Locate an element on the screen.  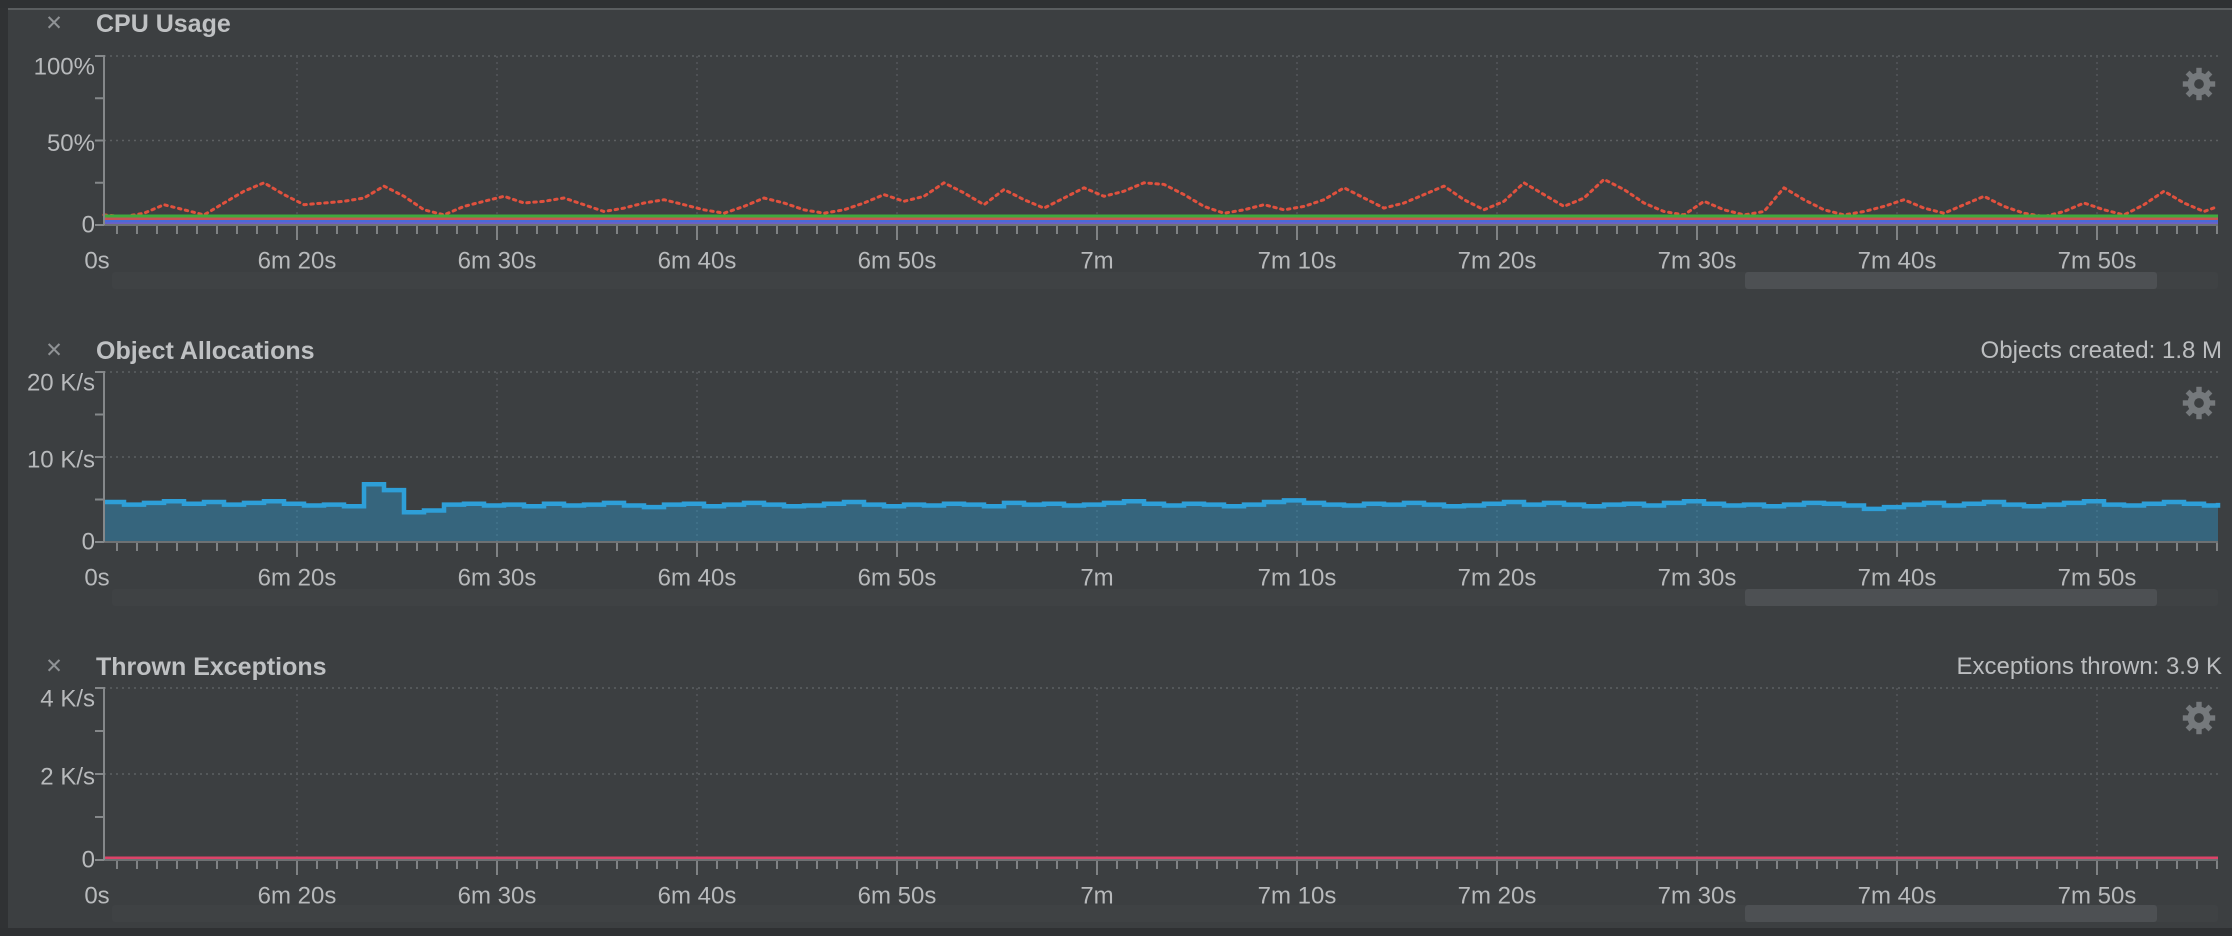
panel-title: CPU Usage is located at coordinates (163, 24).